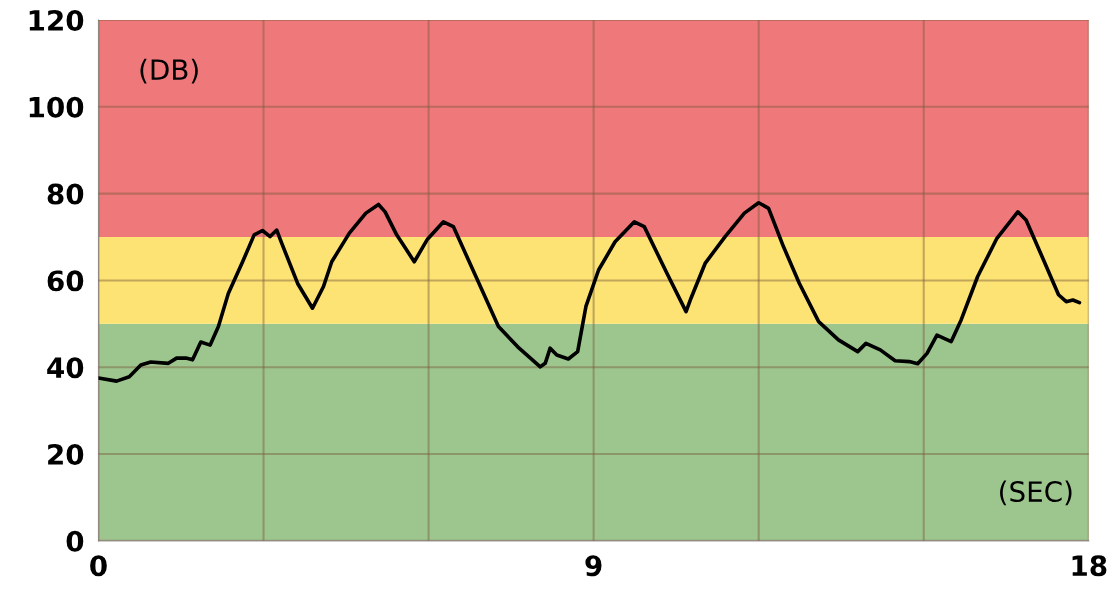  I want to click on y-tick-label: 100, so click(56, 107).